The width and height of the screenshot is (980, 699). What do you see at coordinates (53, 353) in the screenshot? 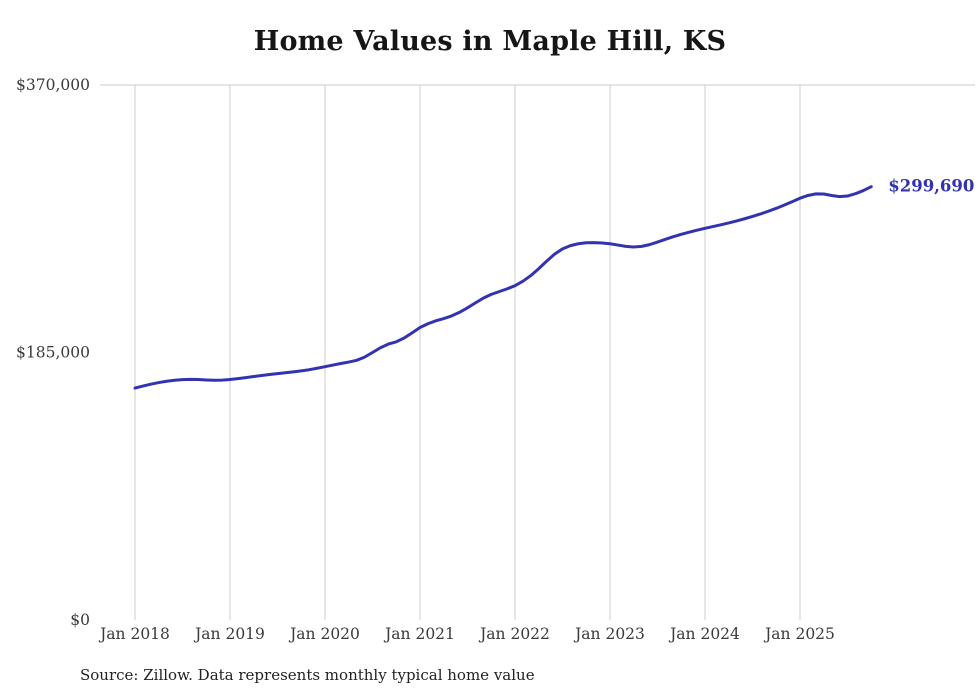
I see `y-tick-label: $185,000` at bounding box center [53, 353].